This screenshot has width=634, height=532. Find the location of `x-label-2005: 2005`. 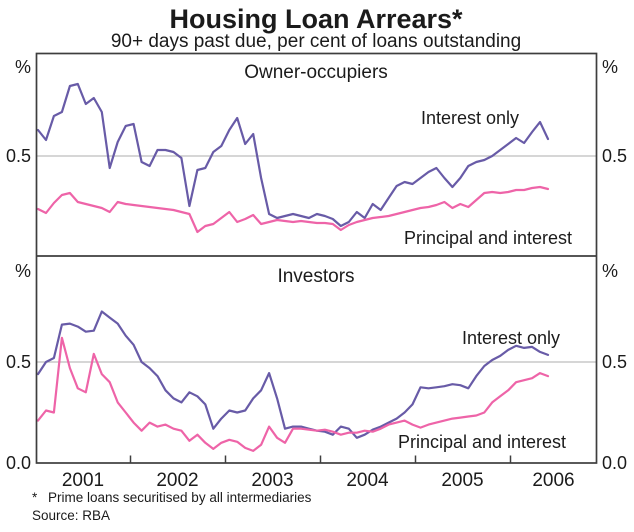

x-label-2005: 2005 is located at coordinates (462, 480).